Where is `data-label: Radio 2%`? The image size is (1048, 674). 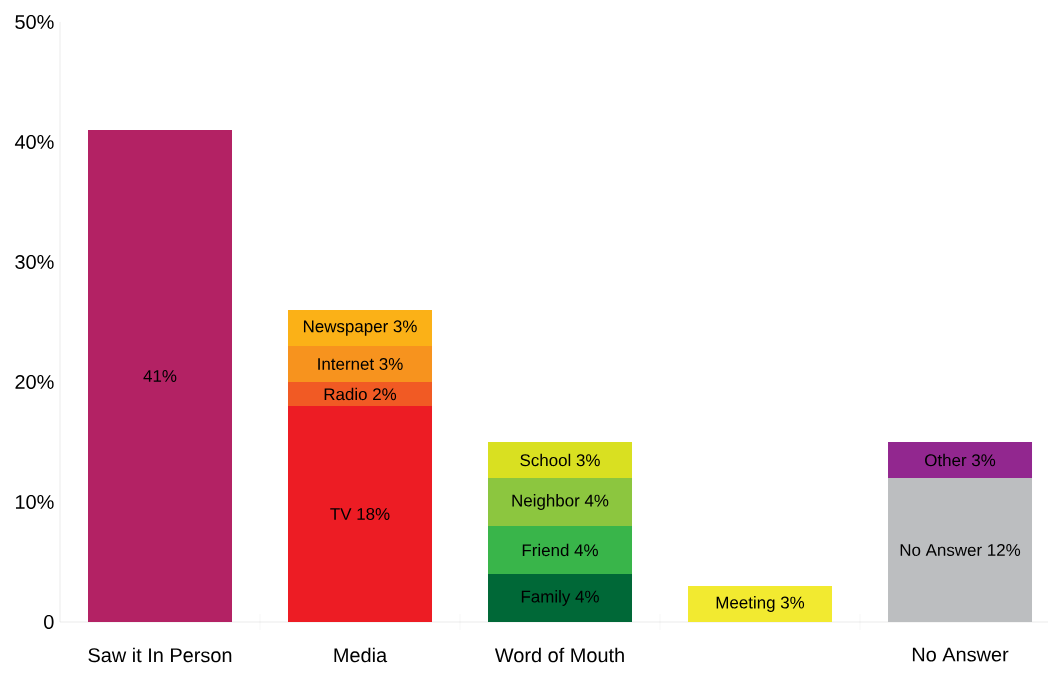 data-label: Radio 2% is located at coordinates (360, 394).